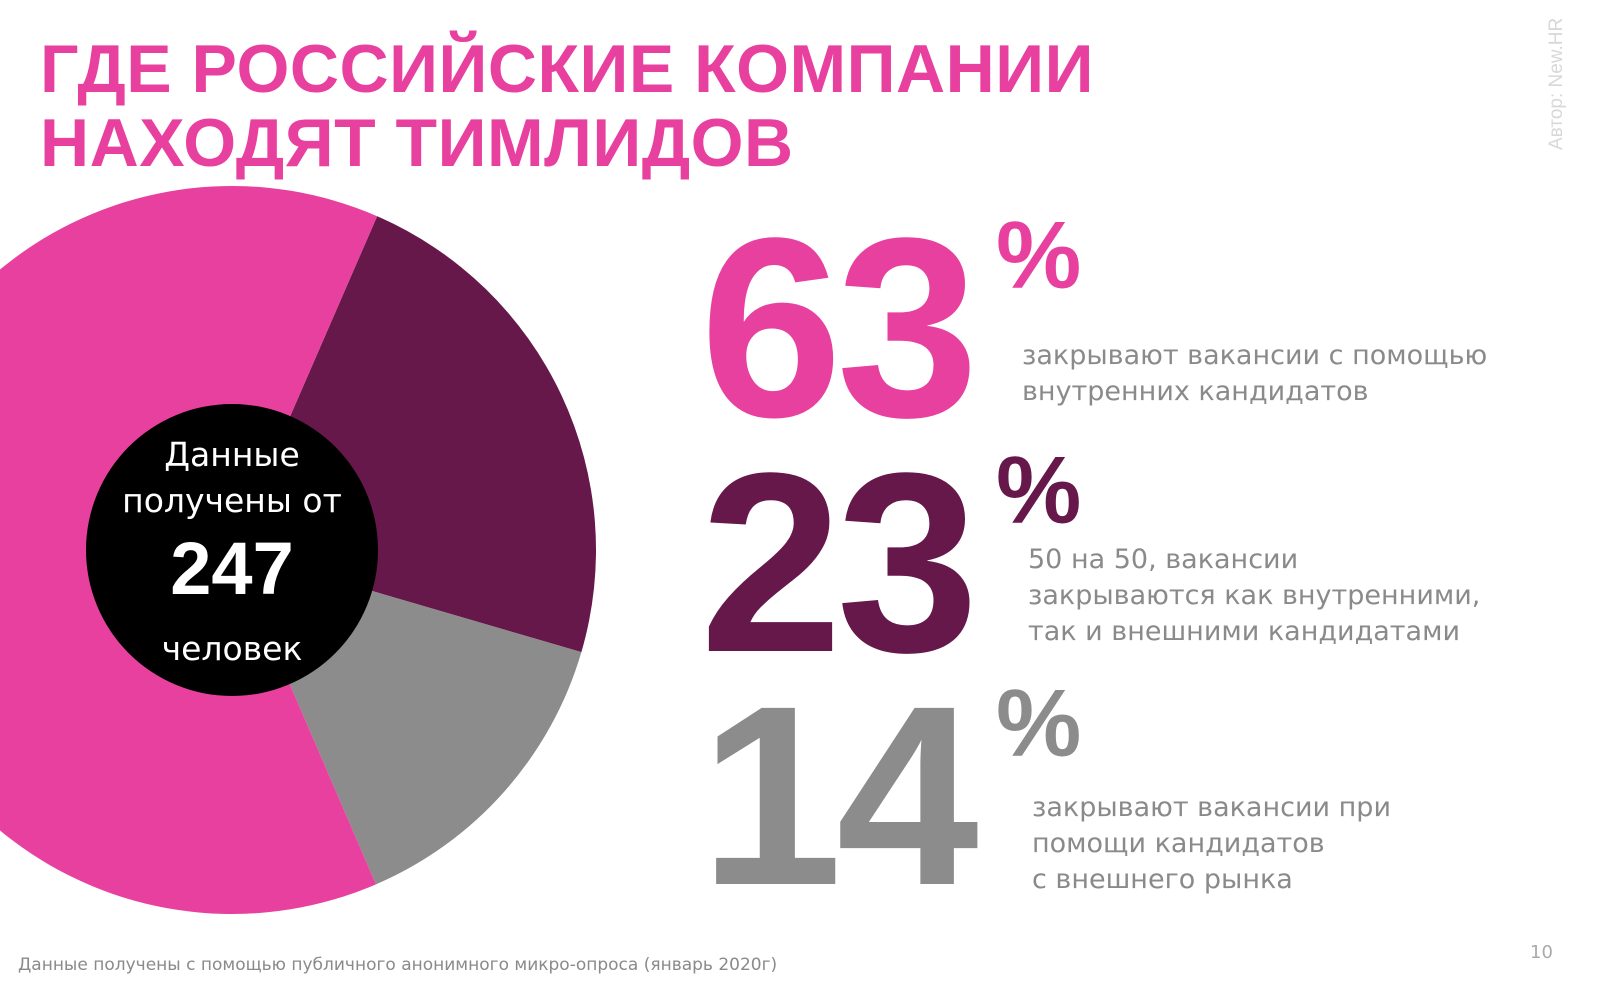 The height and width of the screenshot is (1000, 1600). I want to click on desc-line: закрывают вакансии при, so click(1211, 807).